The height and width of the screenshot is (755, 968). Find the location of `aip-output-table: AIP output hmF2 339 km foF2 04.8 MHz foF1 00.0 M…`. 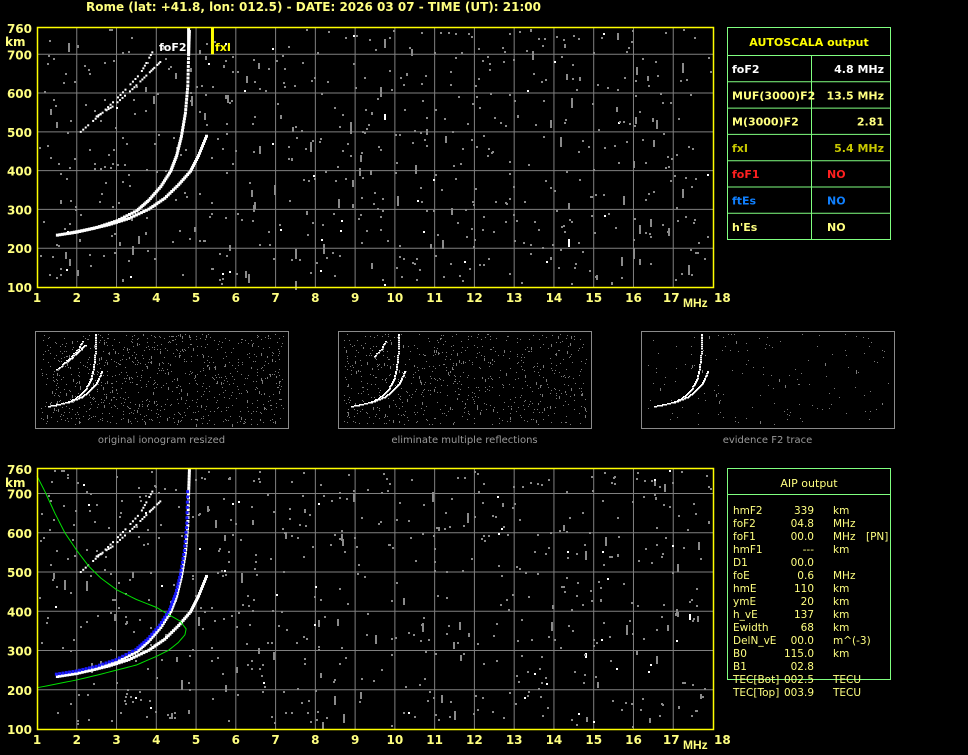

aip-output-table: AIP output hmF2 339 km foF2 04.8 MHz foF1 00.0 M… is located at coordinates (809, 583).